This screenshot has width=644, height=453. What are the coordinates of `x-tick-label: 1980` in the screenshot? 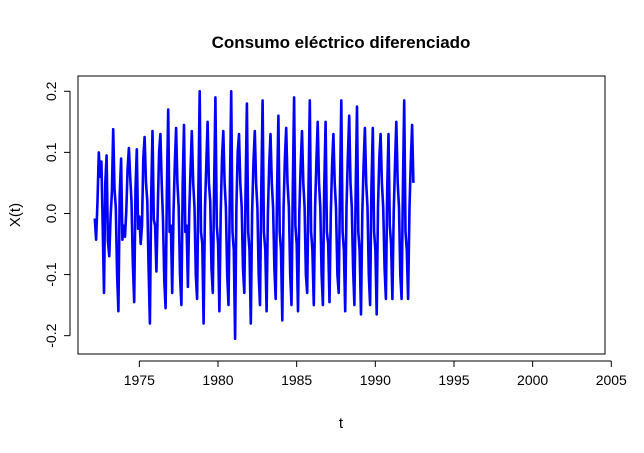 It's located at (217, 380).